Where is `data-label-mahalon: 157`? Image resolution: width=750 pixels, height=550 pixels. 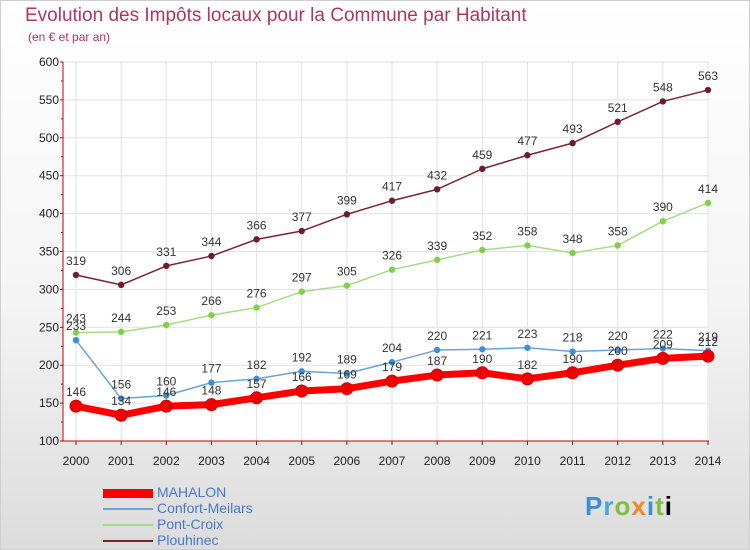 data-label-mahalon: 157 is located at coordinates (257, 384).